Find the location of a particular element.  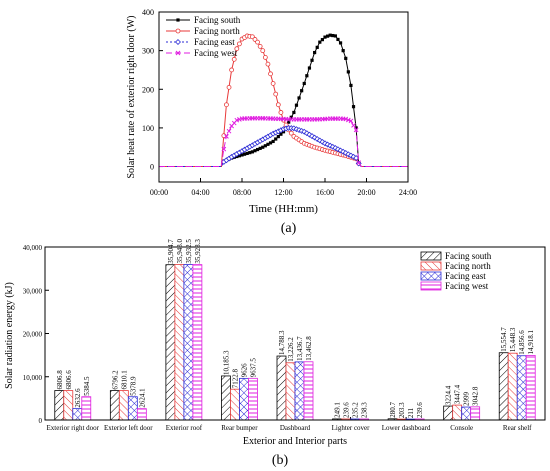

x-tick-label-lower-dashboard: Lower dashboard is located at coordinates (406, 428).